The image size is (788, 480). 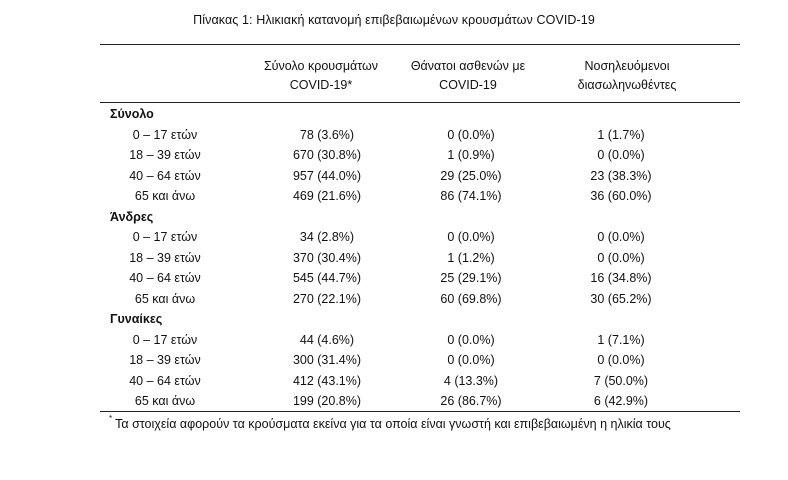 What do you see at coordinates (420, 102) in the screenshot?
I see `table-header-rule` at bounding box center [420, 102].